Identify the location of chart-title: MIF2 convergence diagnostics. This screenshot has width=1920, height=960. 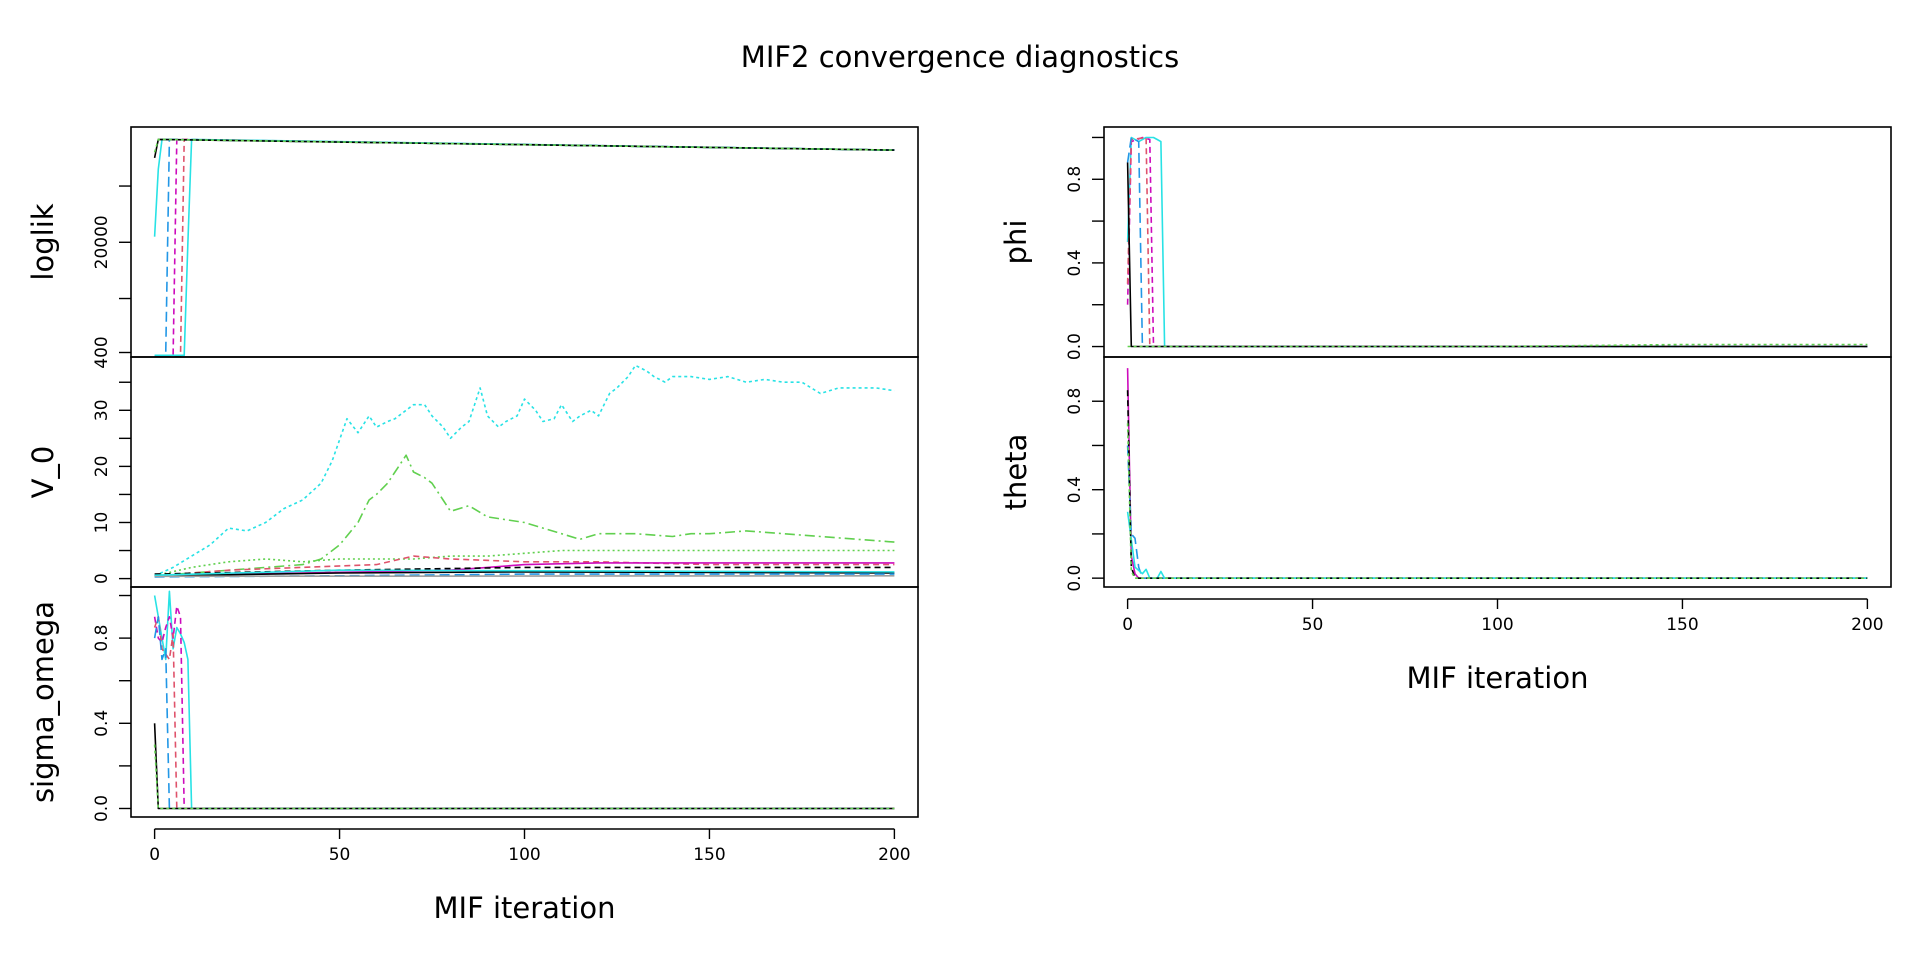
(960, 57).